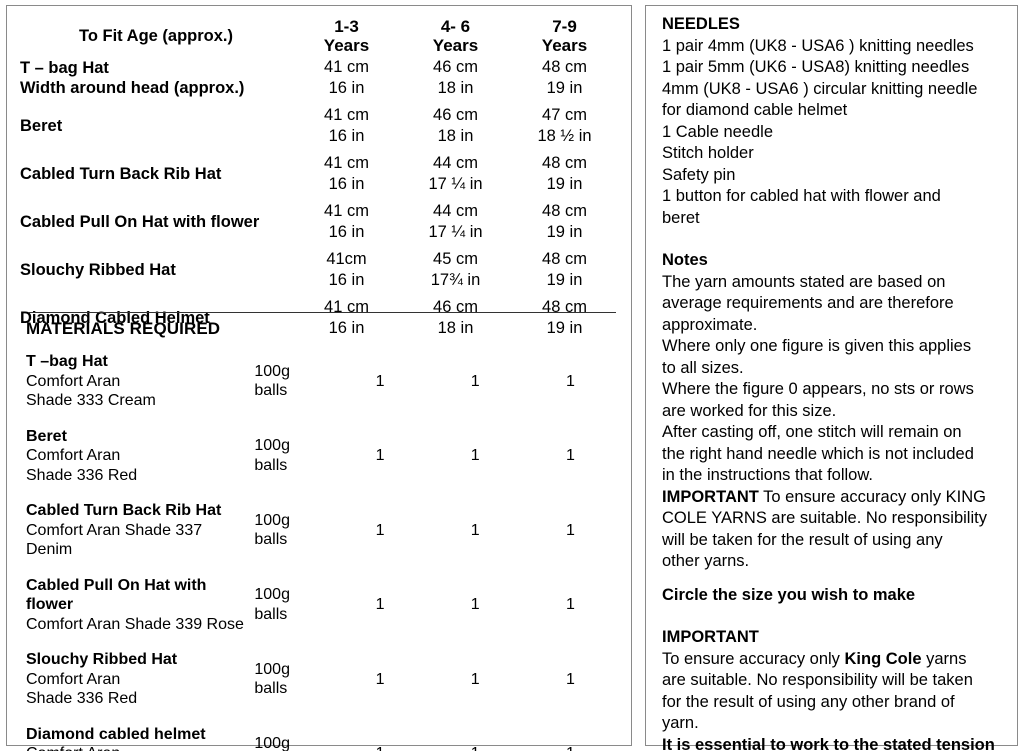  What do you see at coordinates (293, 464) in the screenshot?
I see `materials-ball-unit-1: 100g balls` at bounding box center [293, 464].